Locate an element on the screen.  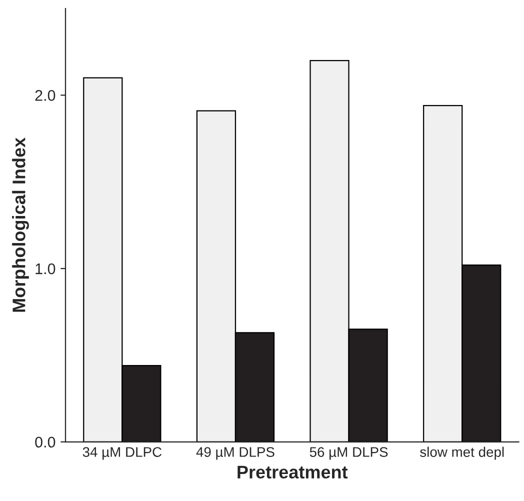
x-tick-label: 34 µM DLPC is located at coordinates (122, 453).